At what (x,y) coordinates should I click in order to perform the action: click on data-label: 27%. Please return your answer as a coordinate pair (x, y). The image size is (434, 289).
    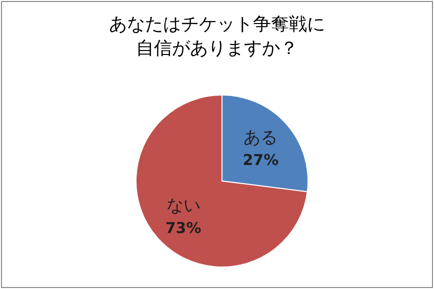
    Looking at the image, I should click on (260, 159).